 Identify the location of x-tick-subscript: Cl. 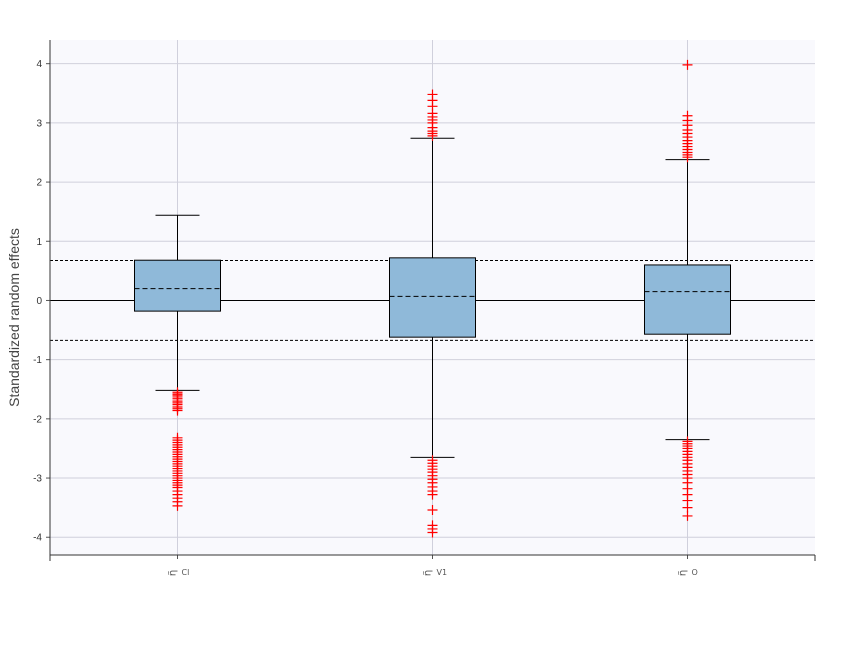
(186, 572).